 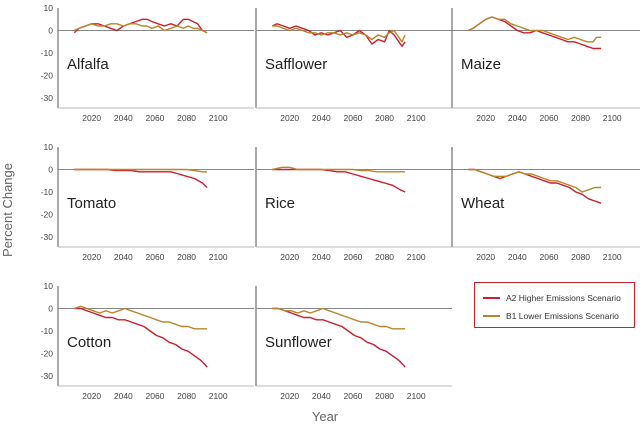 What do you see at coordinates (491, 316) in the screenshot?
I see `legend-swatch-b1` at bounding box center [491, 316].